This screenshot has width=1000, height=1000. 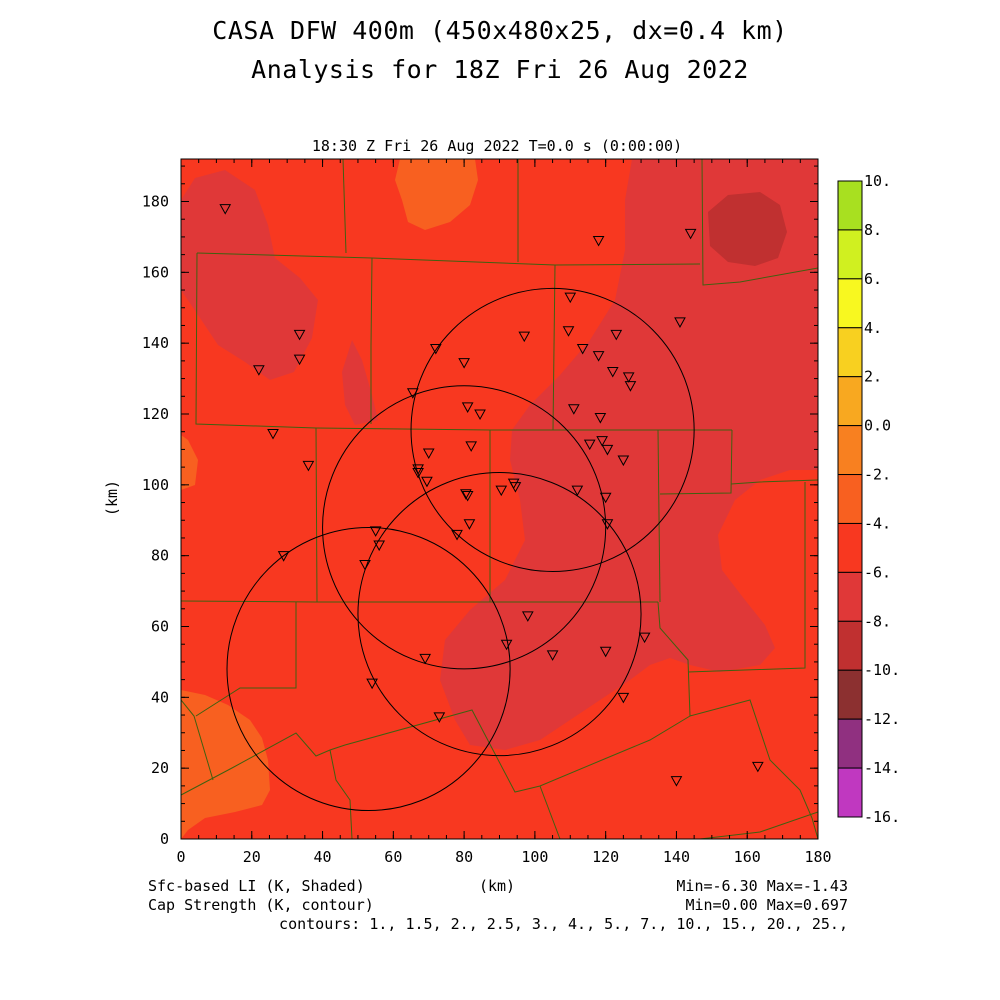 I want to click on colorbar-label: -12., so click(x=882, y=719).